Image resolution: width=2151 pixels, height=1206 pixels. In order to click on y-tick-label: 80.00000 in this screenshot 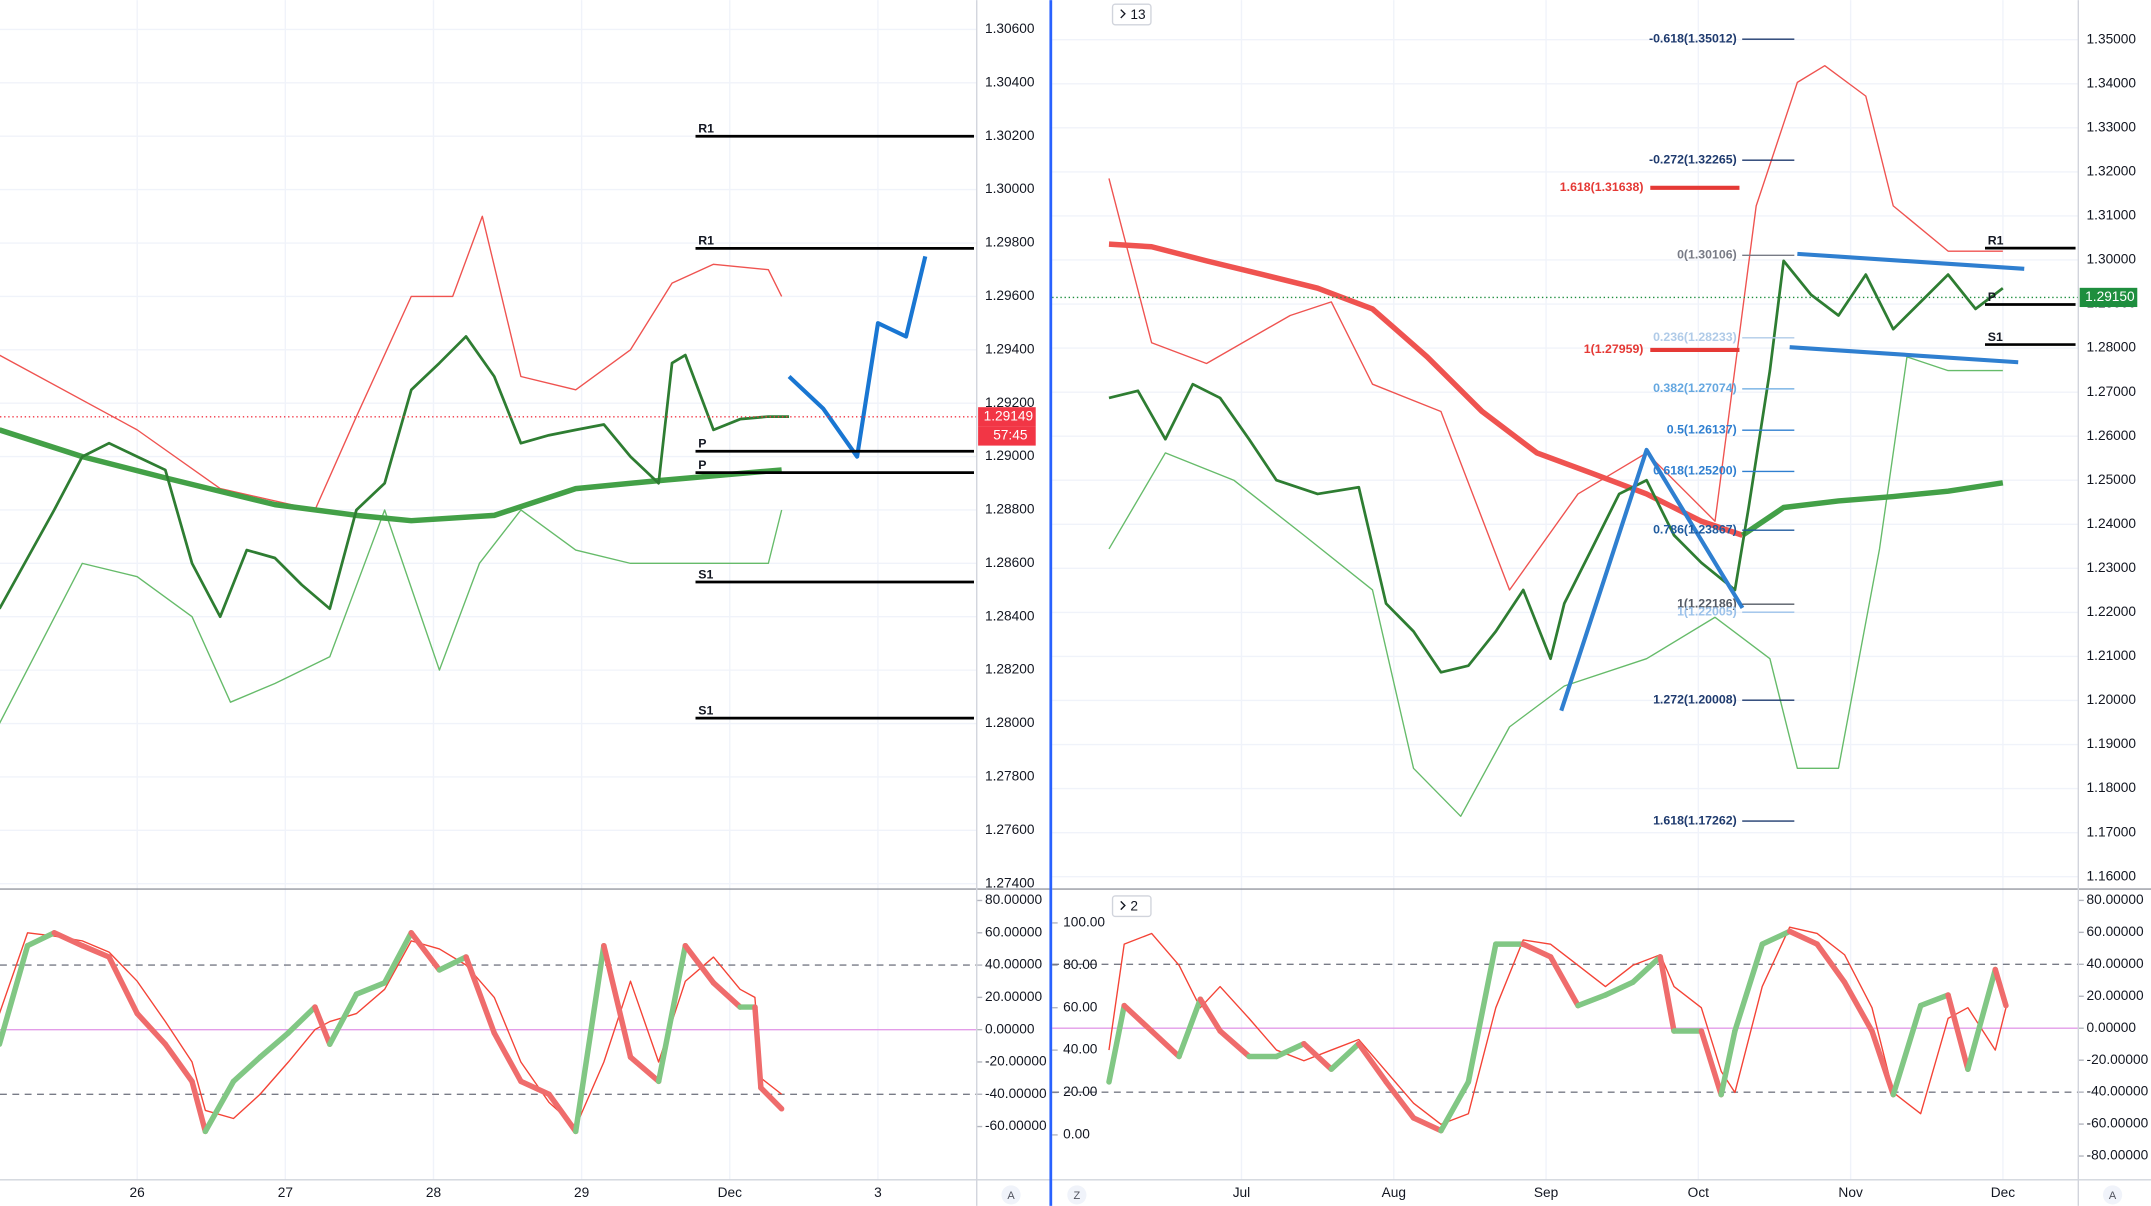, I will do `click(1014, 899)`.